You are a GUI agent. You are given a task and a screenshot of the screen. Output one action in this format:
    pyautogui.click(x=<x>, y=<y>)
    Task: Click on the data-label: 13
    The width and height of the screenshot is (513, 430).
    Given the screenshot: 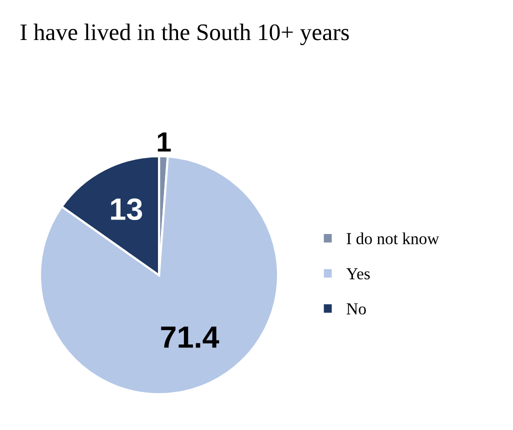 What is the action you would take?
    pyautogui.click(x=126, y=209)
    